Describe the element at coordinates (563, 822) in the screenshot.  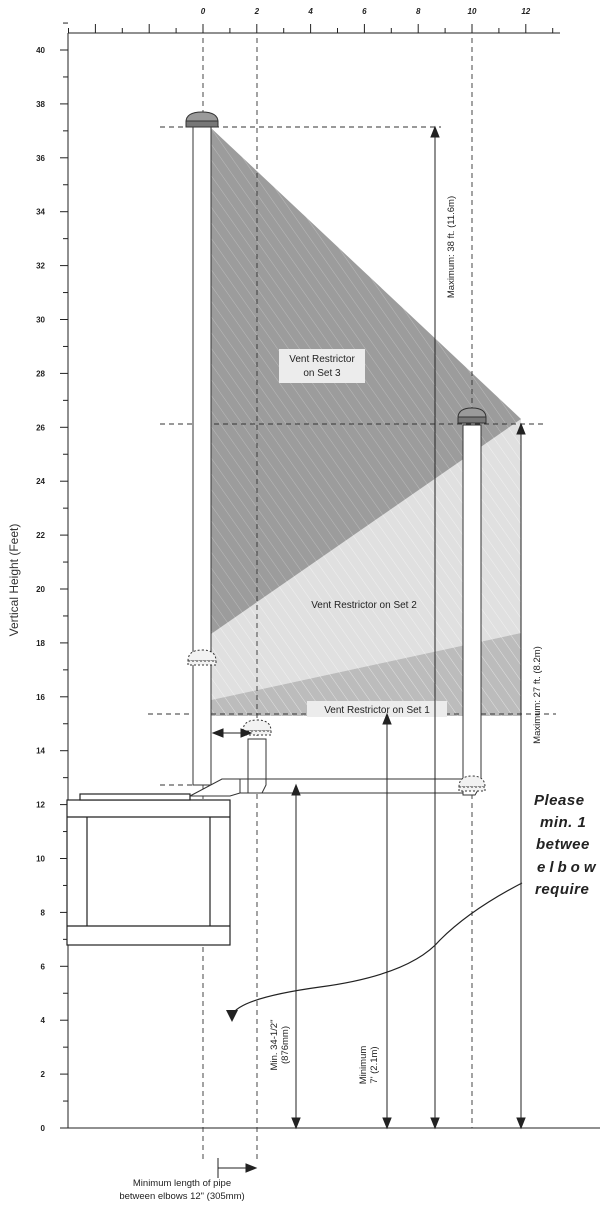
I see `side-note-line2: min. 1` at that location.